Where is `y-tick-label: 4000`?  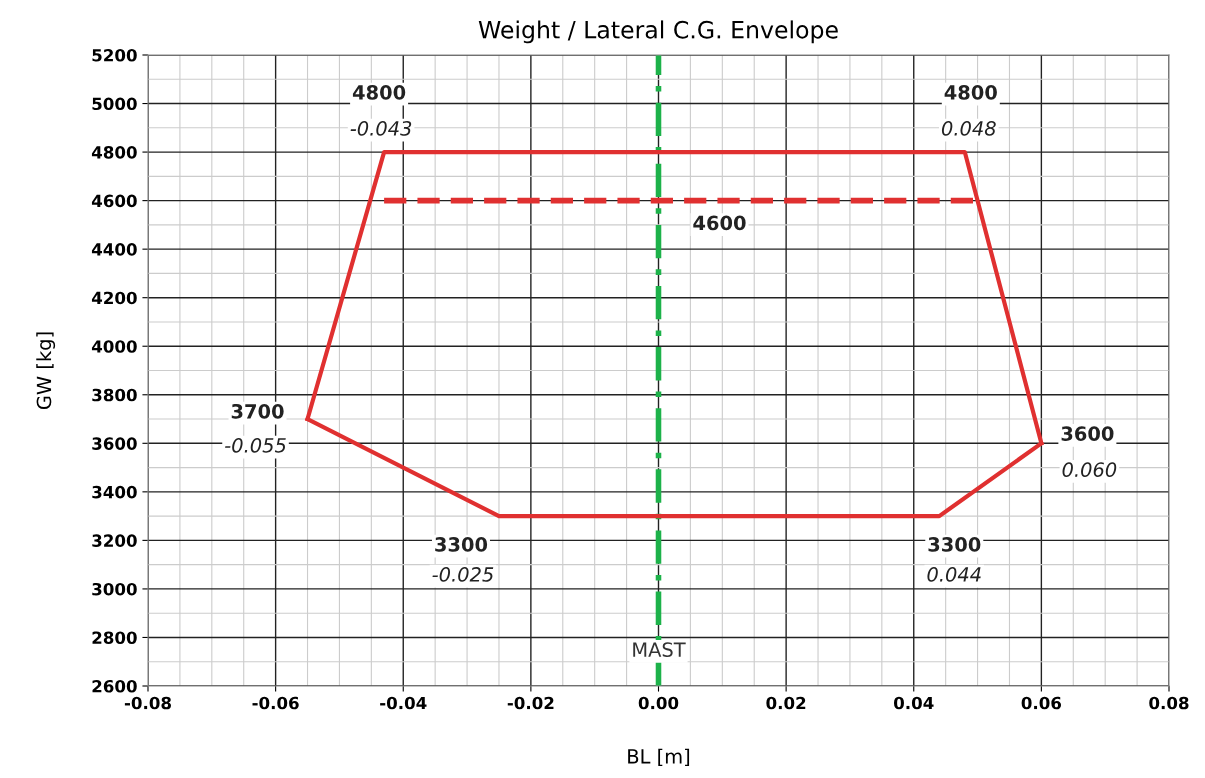
y-tick-label: 4000 is located at coordinates (114, 346).